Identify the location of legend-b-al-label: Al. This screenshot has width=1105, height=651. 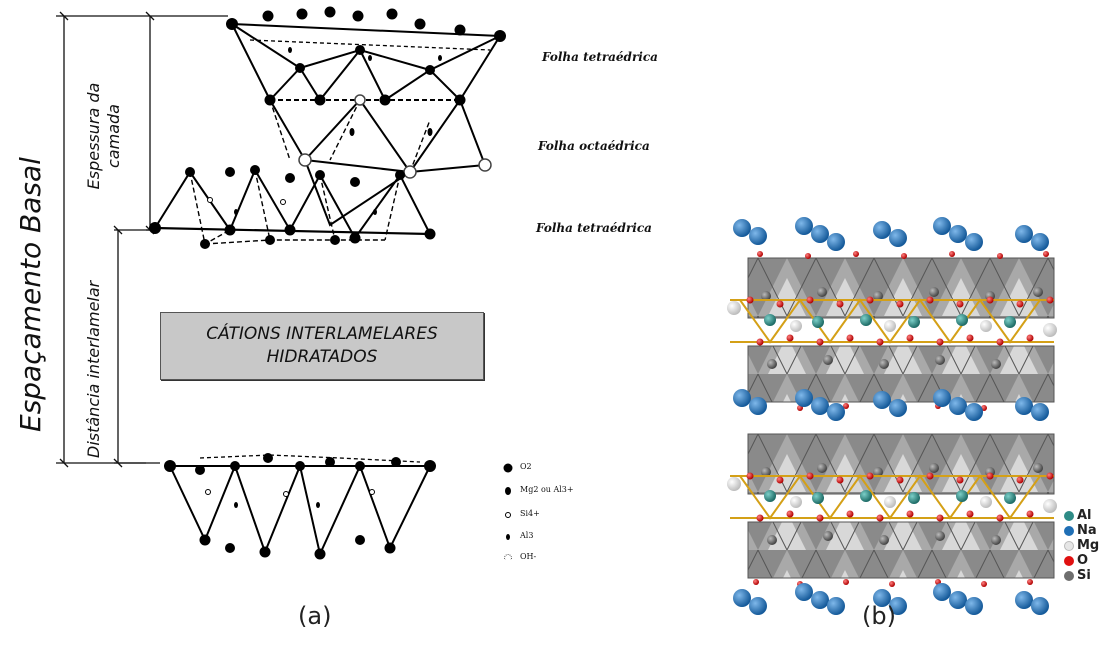
(1084, 515).